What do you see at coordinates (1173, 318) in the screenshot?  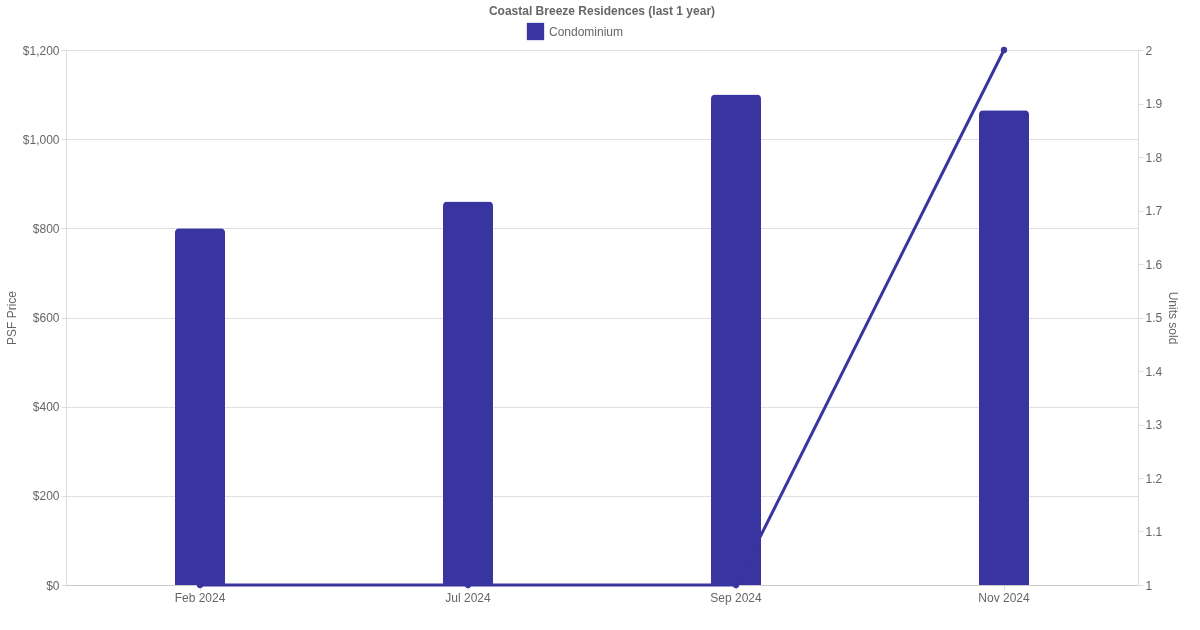 I see `y2-axis-title: Units sold` at bounding box center [1173, 318].